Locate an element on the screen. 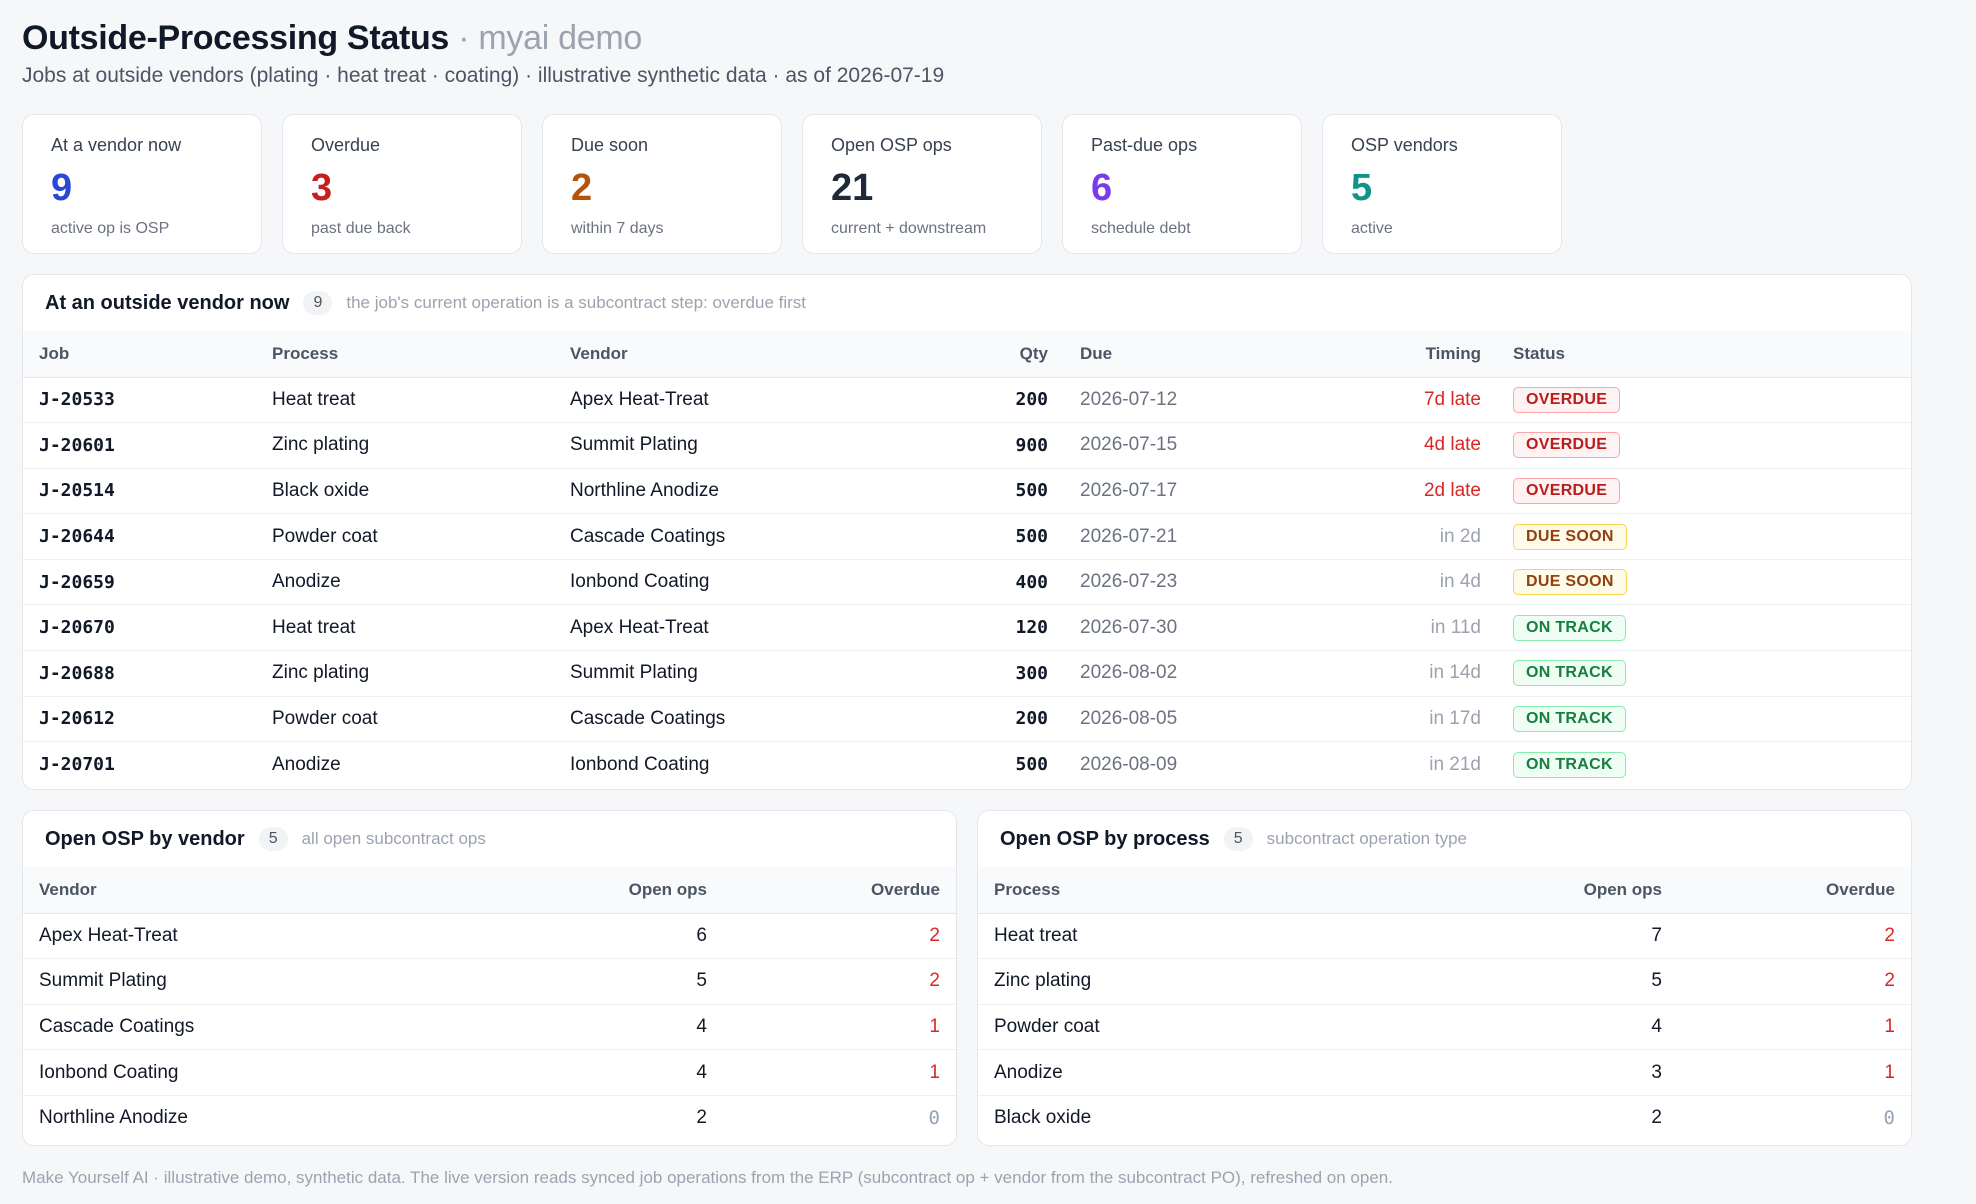 Image resolution: width=1976 pixels, height=1204 pixels. kpi-value: 5 is located at coordinates (1362, 188).